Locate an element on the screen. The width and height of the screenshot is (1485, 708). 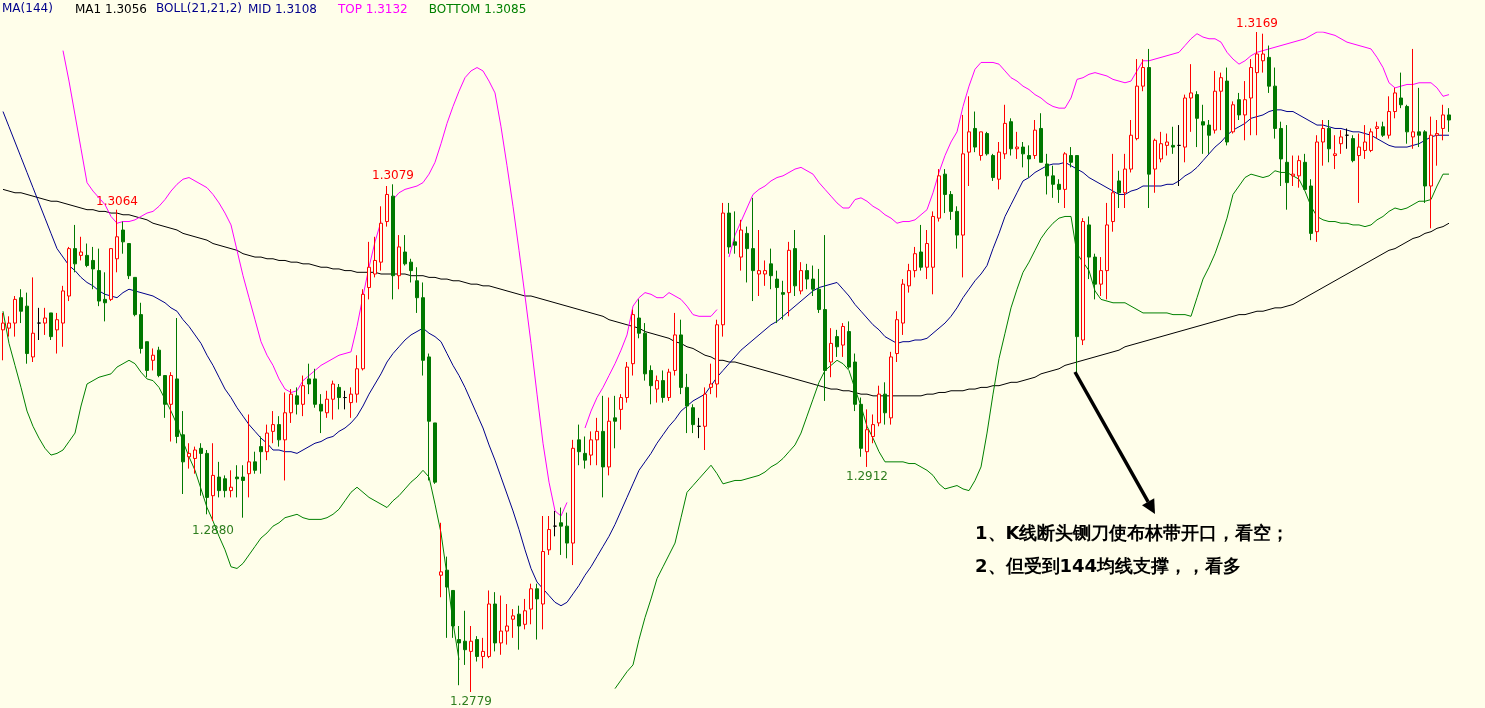
text: MA1 1.3056 is located at coordinates (111, 9).